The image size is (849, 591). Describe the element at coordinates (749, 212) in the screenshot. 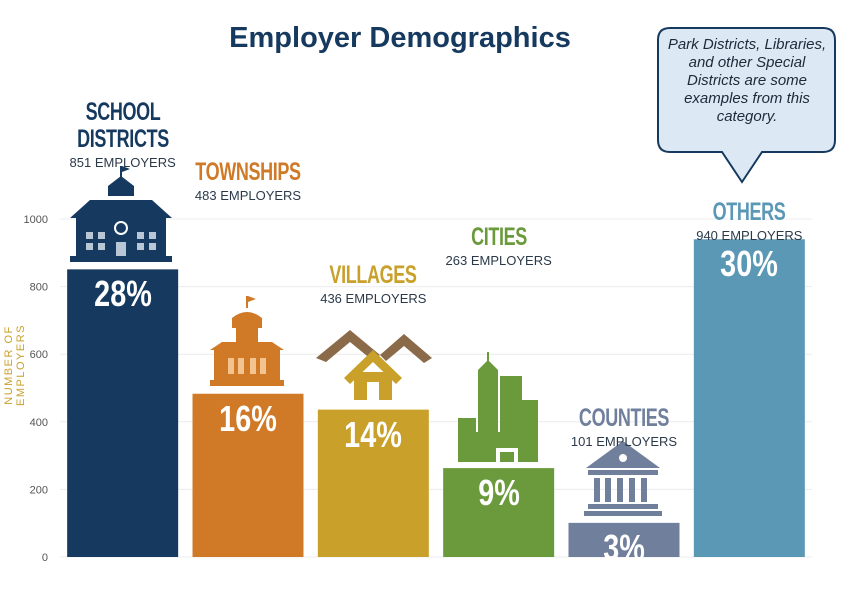

I see `category-label: OTHERS` at that location.